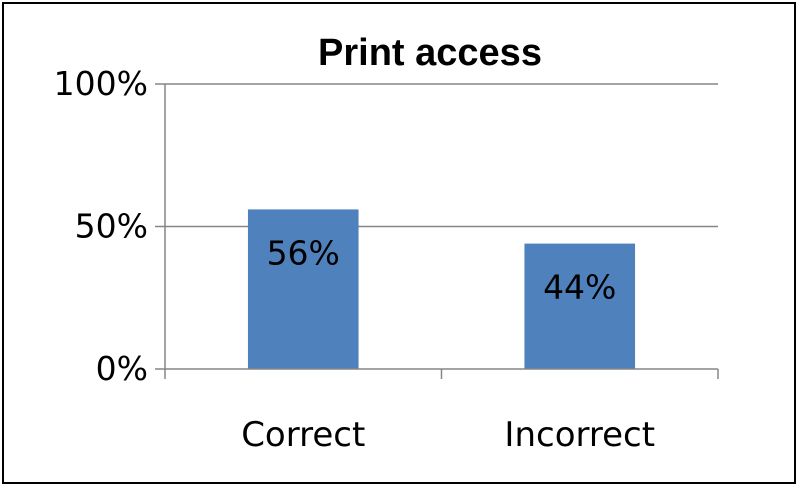 The image size is (800, 488). Describe the element at coordinates (303, 435) in the screenshot. I see `category-label-correct: Correct` at that location.